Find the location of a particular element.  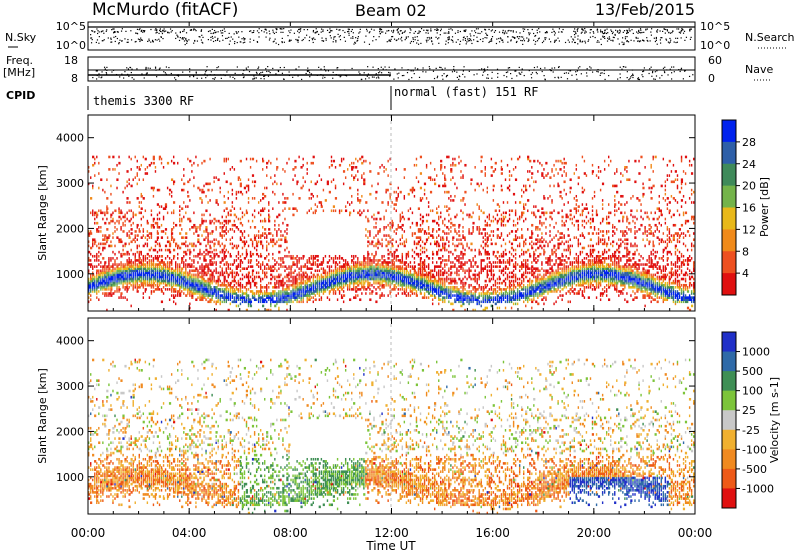

freq-label-line2: [MHz] is located at coordinates (19, 72).